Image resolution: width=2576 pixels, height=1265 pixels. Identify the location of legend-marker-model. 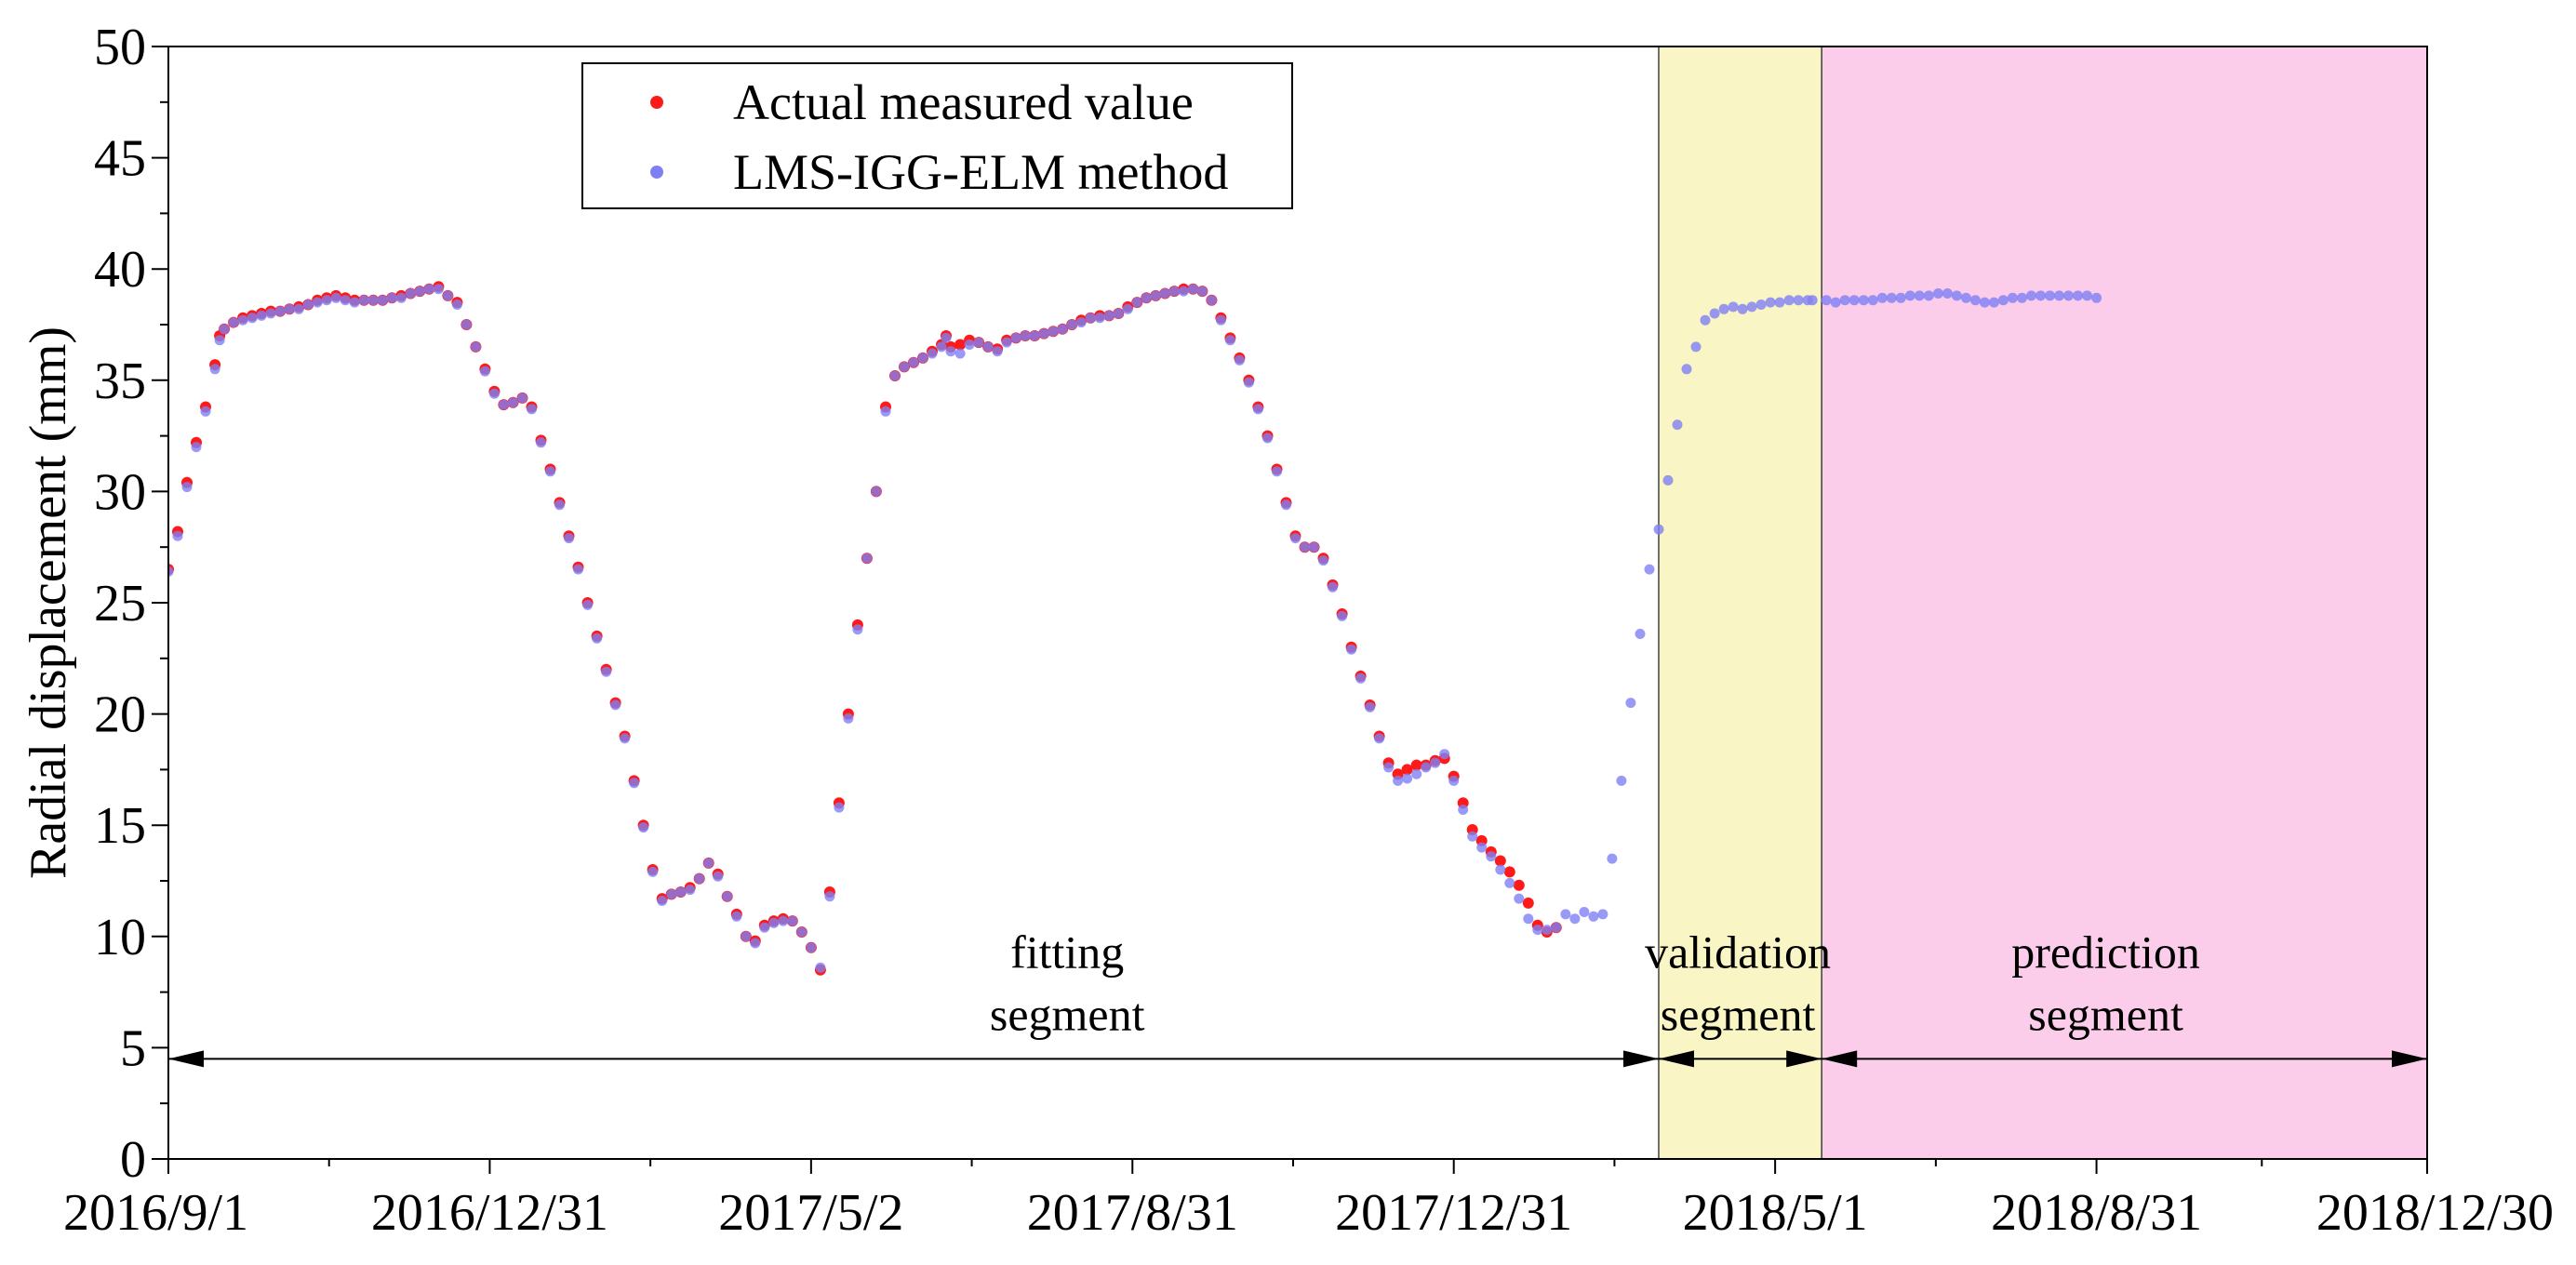
(656, 173).